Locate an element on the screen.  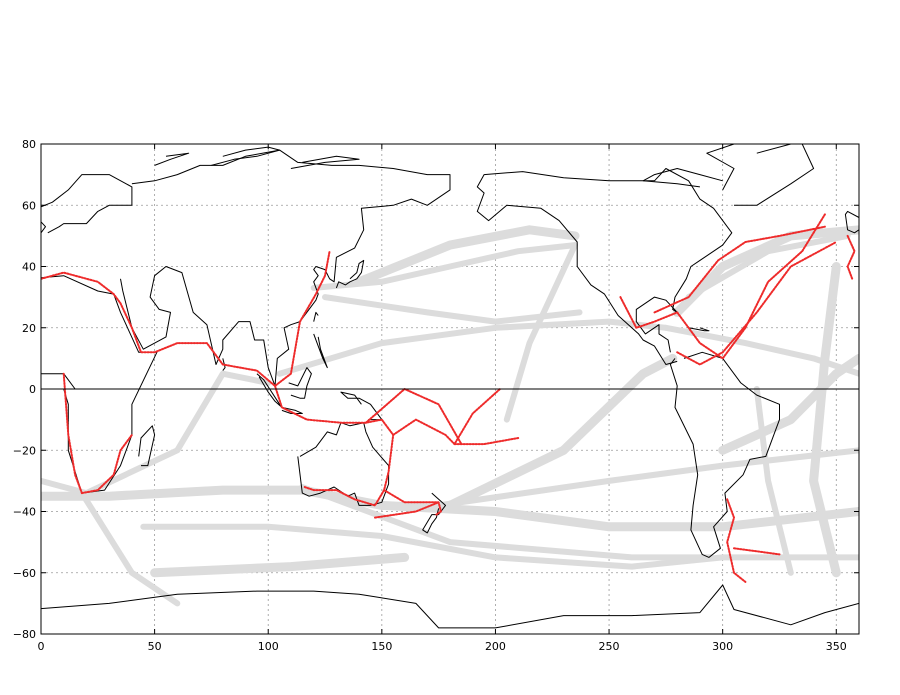
x-tick-label: 100 is located at coordinates (268, 646).